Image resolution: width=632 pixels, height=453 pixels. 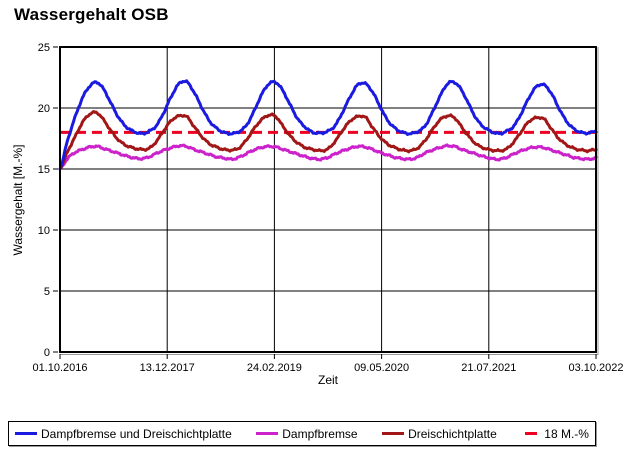 I want to click on x-tick-label: 24.02.2019, so click(x=274, y=368).